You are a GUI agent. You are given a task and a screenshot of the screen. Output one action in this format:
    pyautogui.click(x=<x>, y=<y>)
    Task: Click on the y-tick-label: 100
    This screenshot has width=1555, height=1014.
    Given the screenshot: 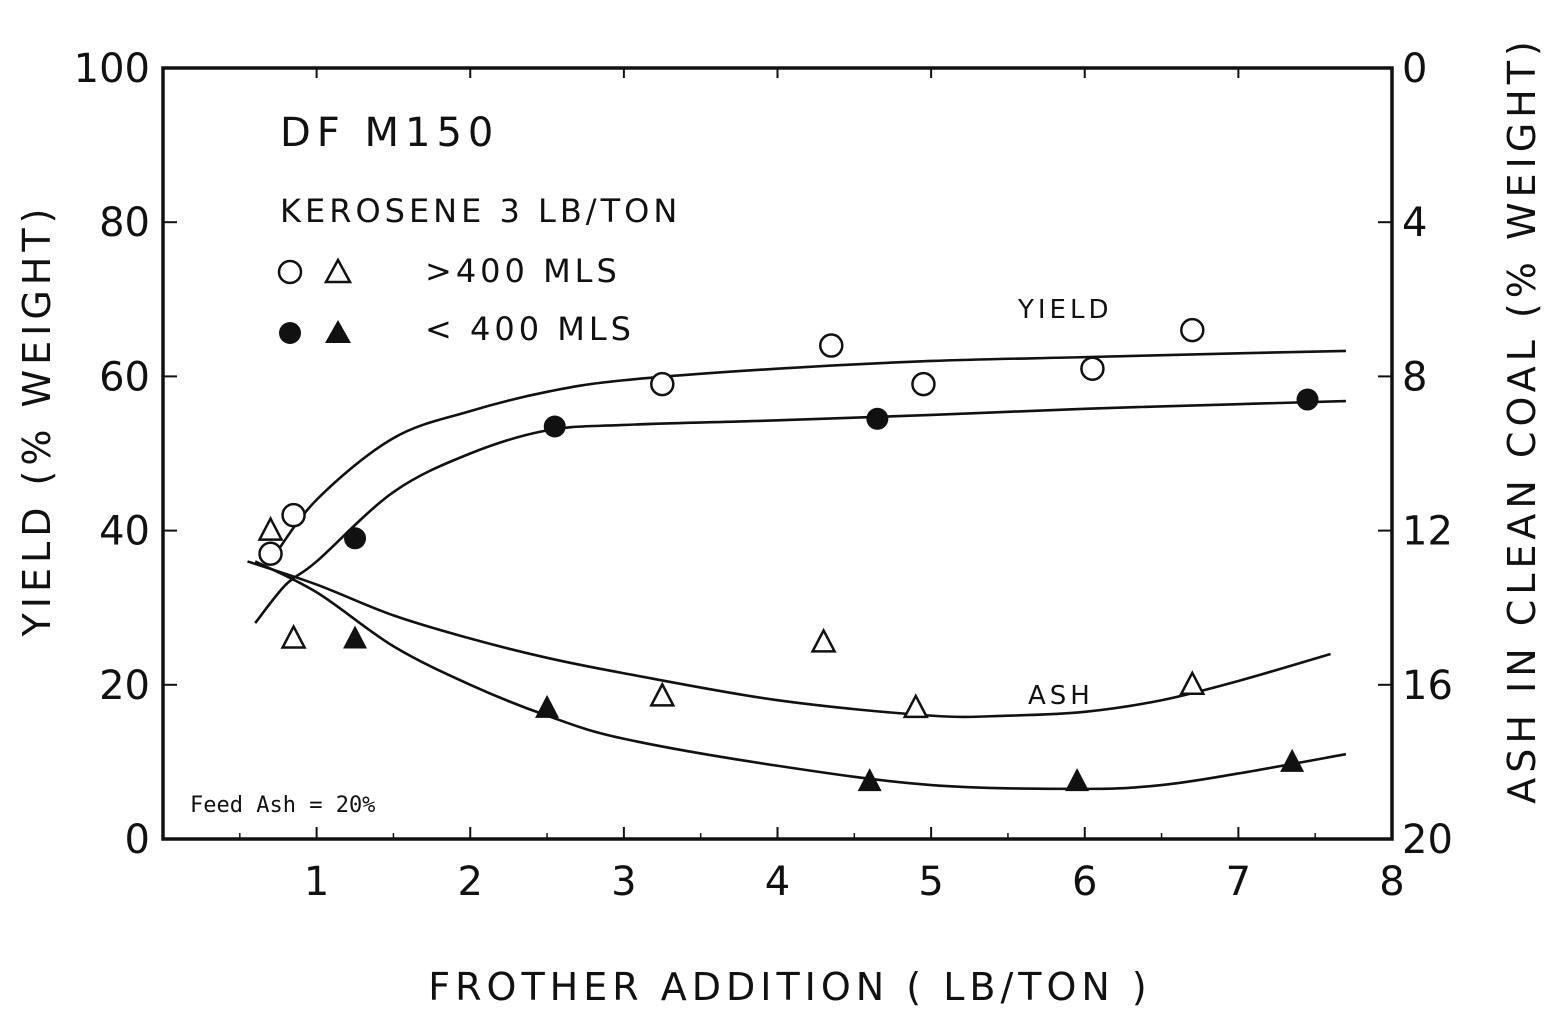 What is the action you would take?
    pyautogui.click(x=112, y=69)
    